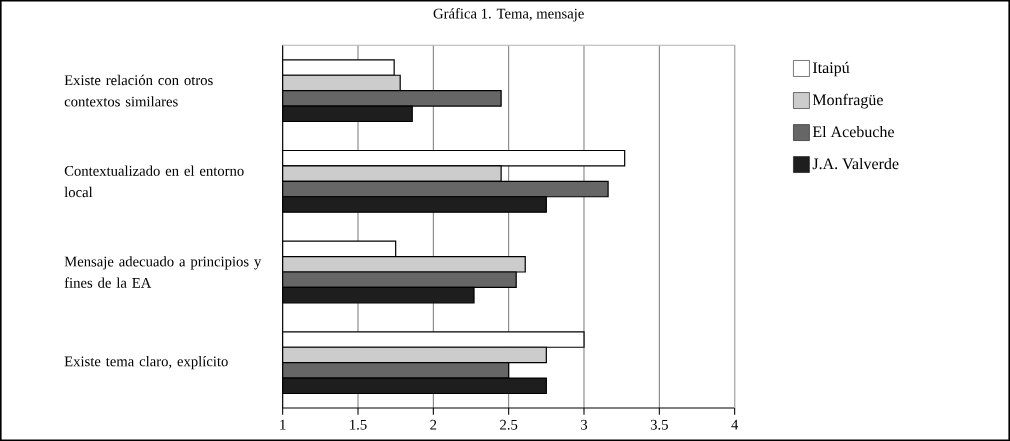 The height and width of the screenshot is (441, 1010). I want to click on y-tick-label: Existe tema claro, explícito, so click(146, 363).